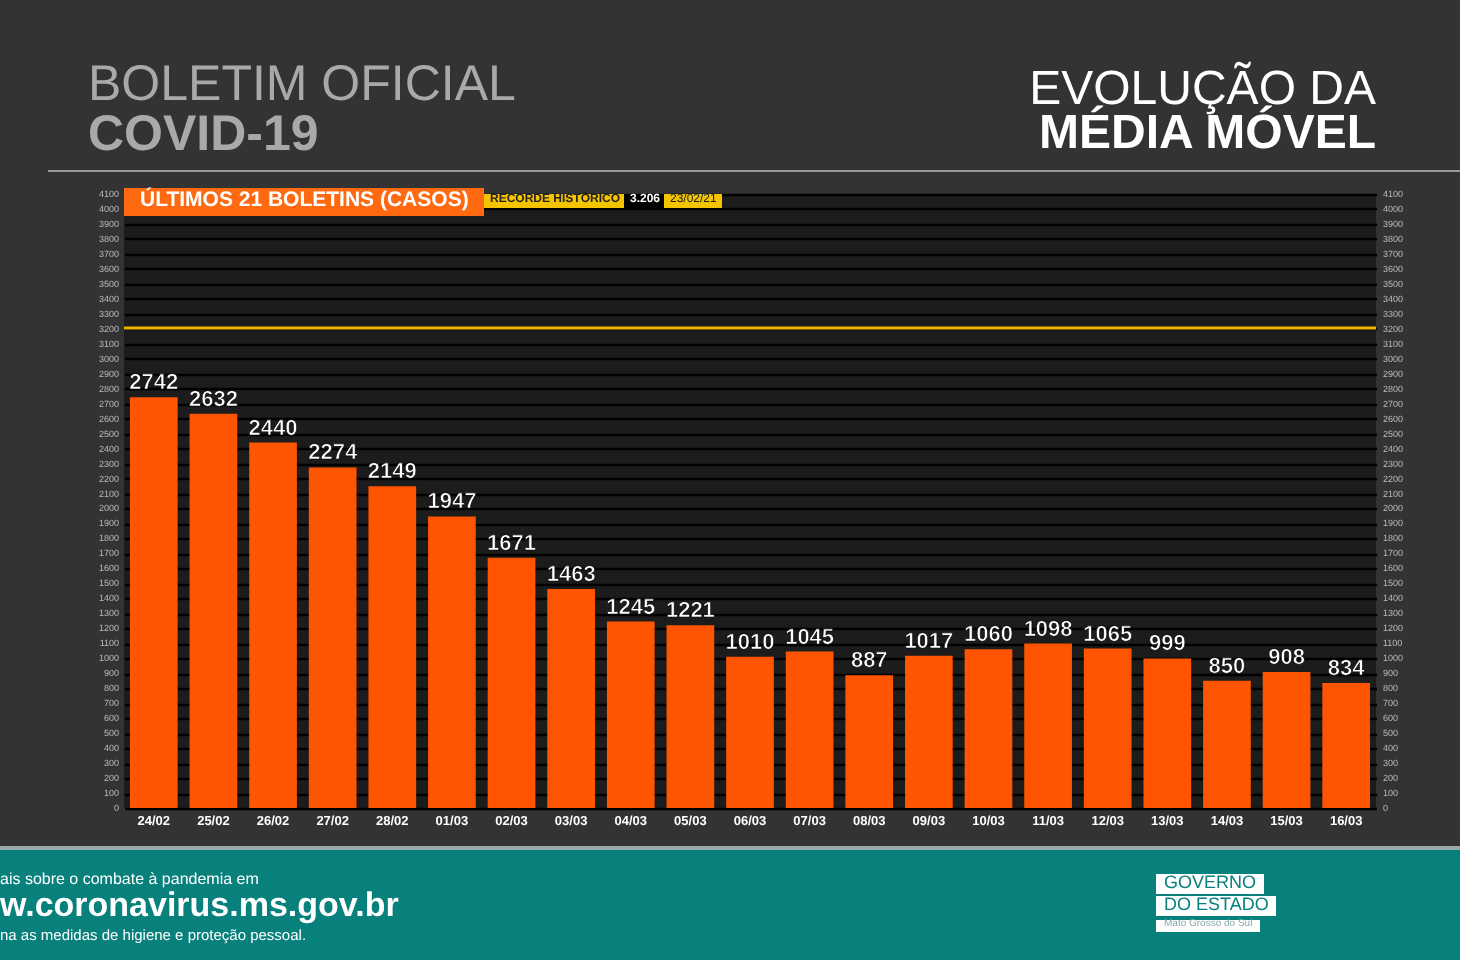  I want to click on data-label: 1065, so click(1108, 634).